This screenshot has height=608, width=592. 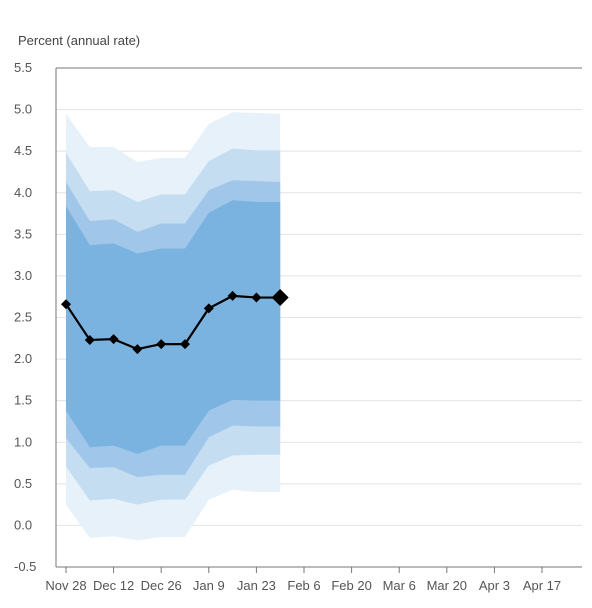 I want to click on y-tick-label: 2.0, so click(x=23, y=358).